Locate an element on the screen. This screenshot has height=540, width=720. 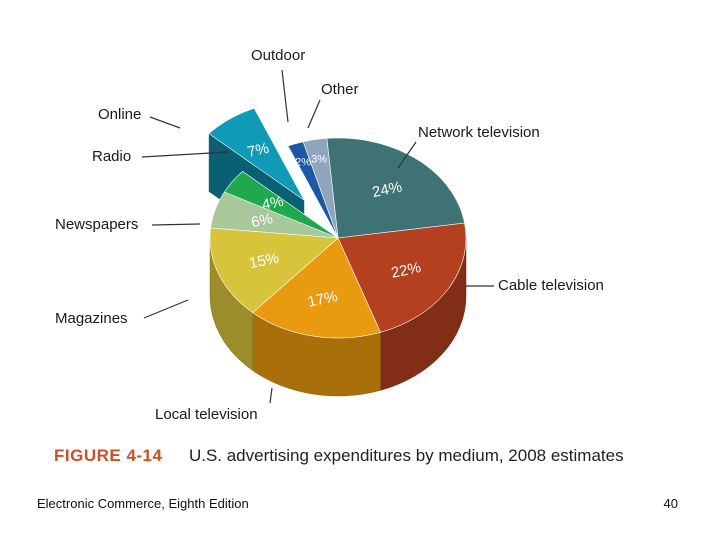
slice-network-television is located at coordinates (395, 188).